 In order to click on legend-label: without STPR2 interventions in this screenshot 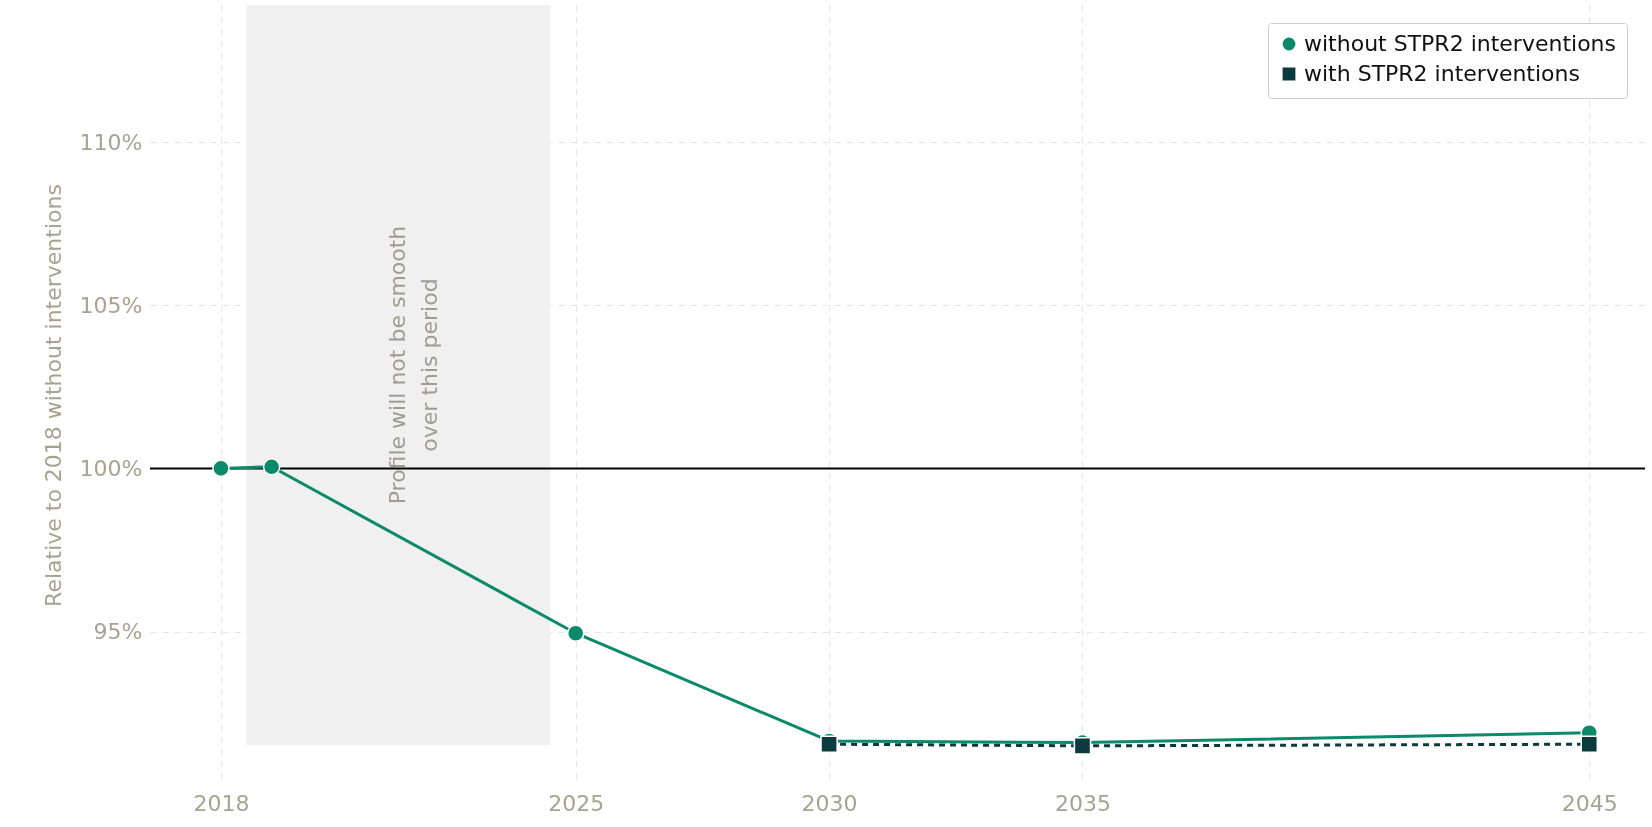, I will do `click(1460, 43)`.